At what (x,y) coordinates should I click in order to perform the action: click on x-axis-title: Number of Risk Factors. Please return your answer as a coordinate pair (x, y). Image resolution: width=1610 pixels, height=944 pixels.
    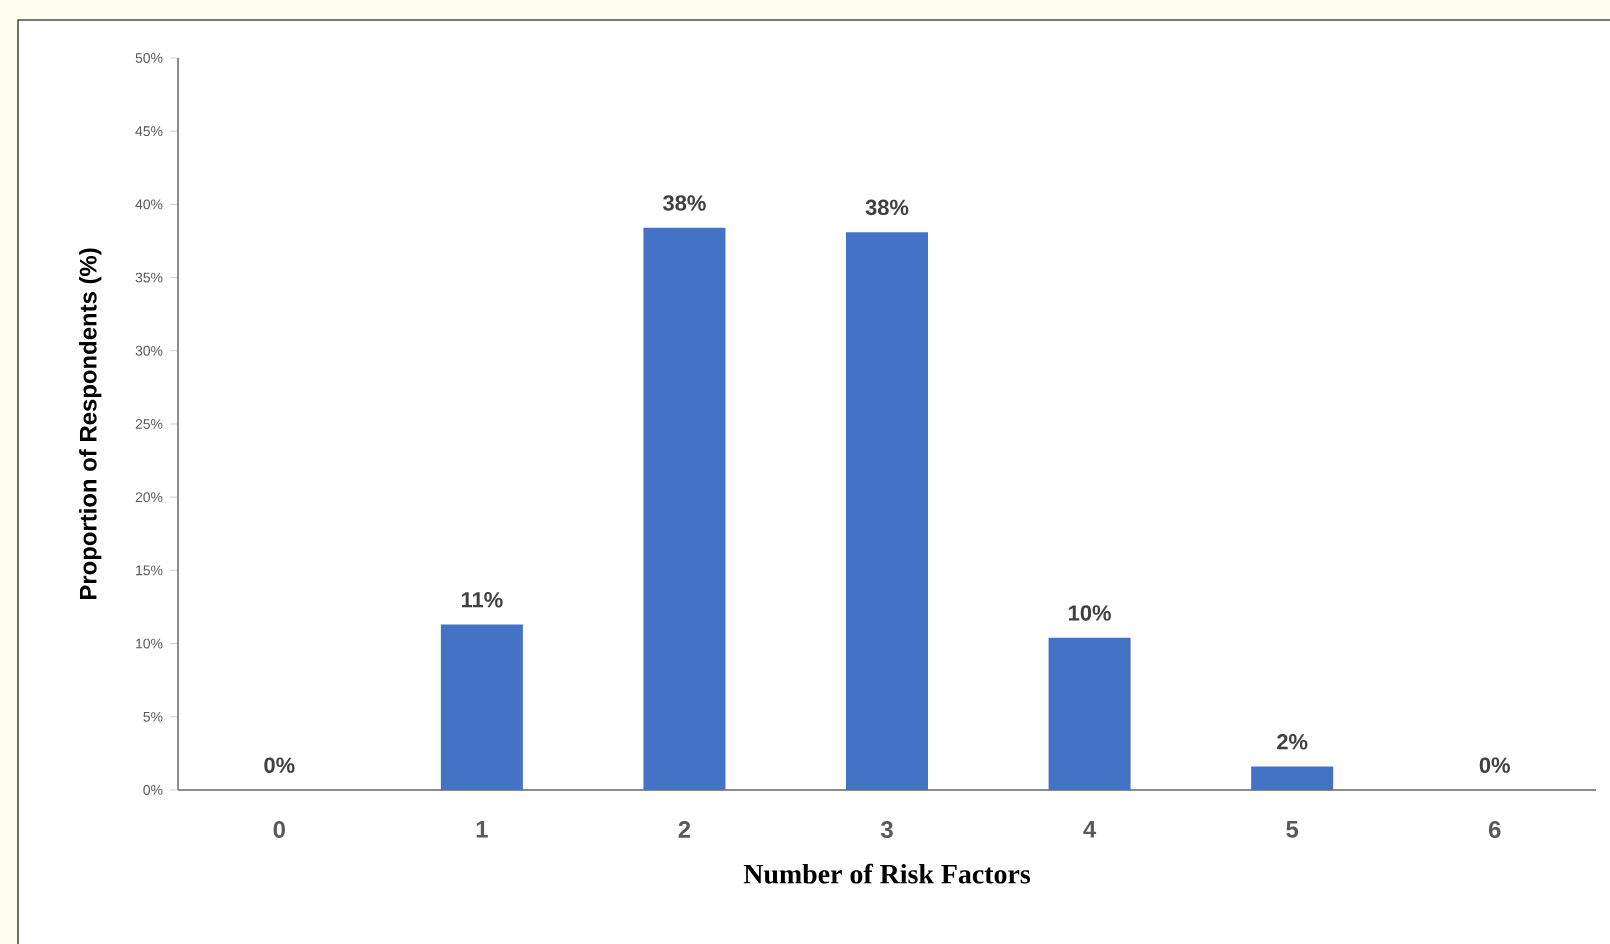
    Looking at the image, I should click on (887, 873).